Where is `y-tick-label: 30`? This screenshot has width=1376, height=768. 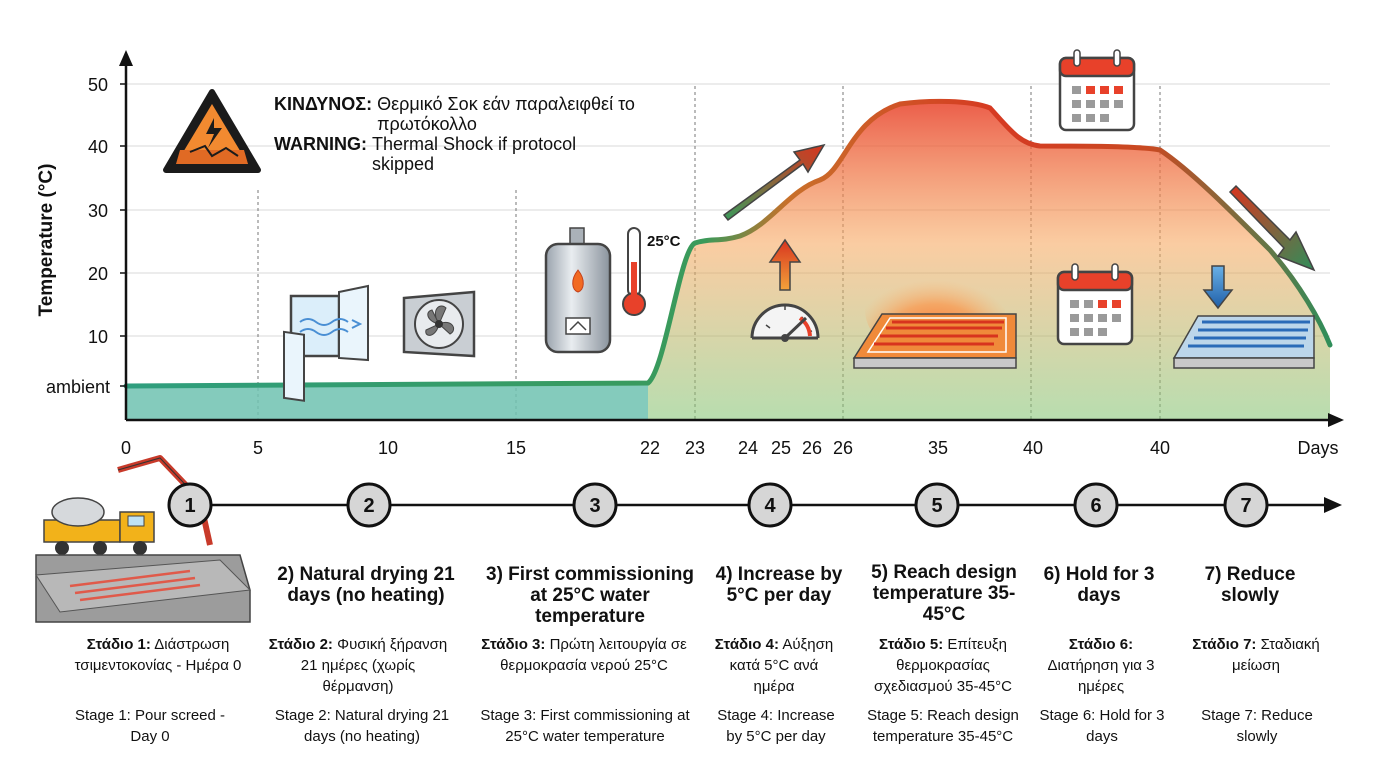
y-tick-label: 30 is located at coordinates (98, 211).